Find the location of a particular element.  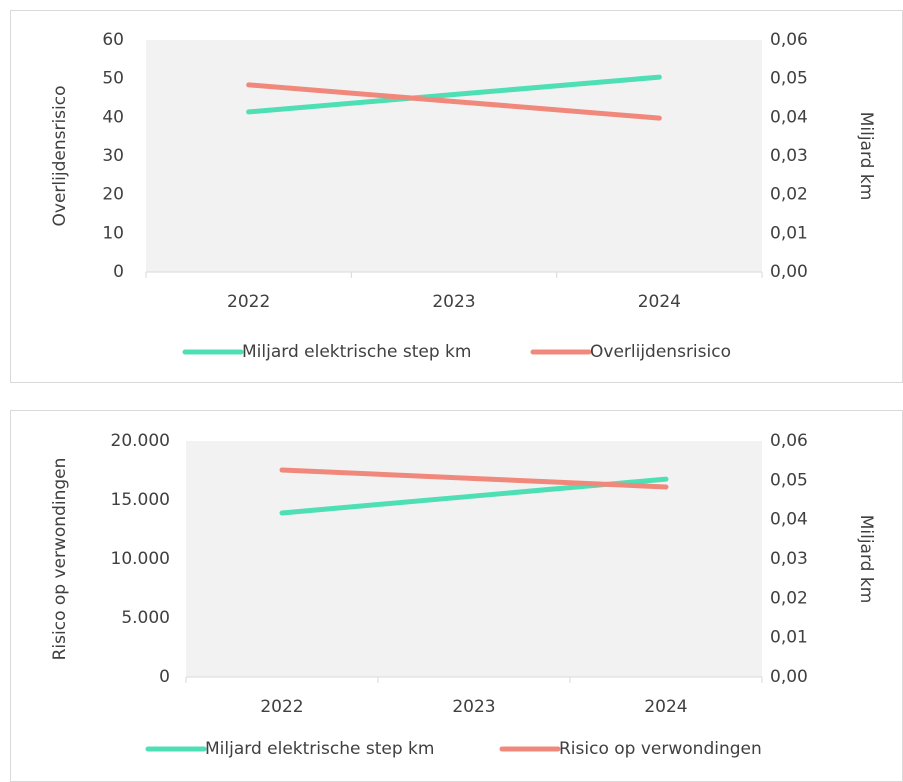

y-tick-label: 5.000 is located at coordinates (145, 618).